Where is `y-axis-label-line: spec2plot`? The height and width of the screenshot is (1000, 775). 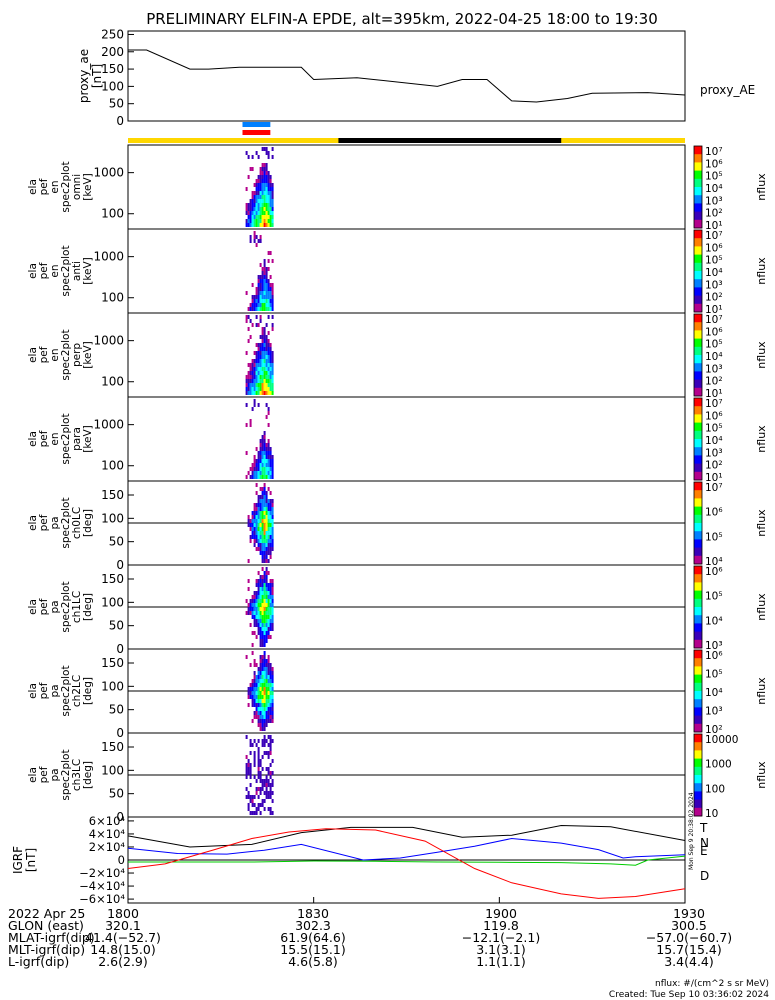
y-axis-label-line: spec2plot is located at coordinates (66, 690).